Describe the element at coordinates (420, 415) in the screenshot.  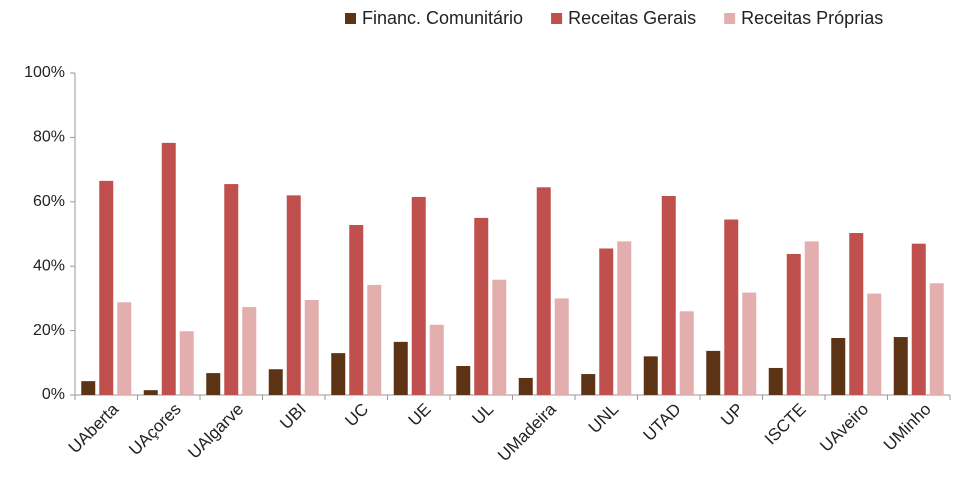
I see `x-tick-label: UE` at that location.